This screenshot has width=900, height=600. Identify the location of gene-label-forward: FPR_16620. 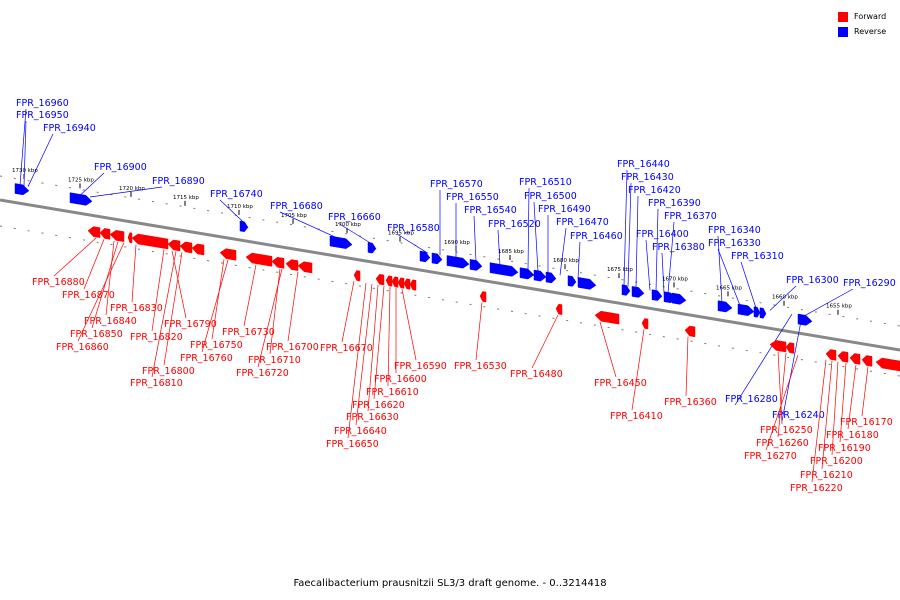
(378, 405).